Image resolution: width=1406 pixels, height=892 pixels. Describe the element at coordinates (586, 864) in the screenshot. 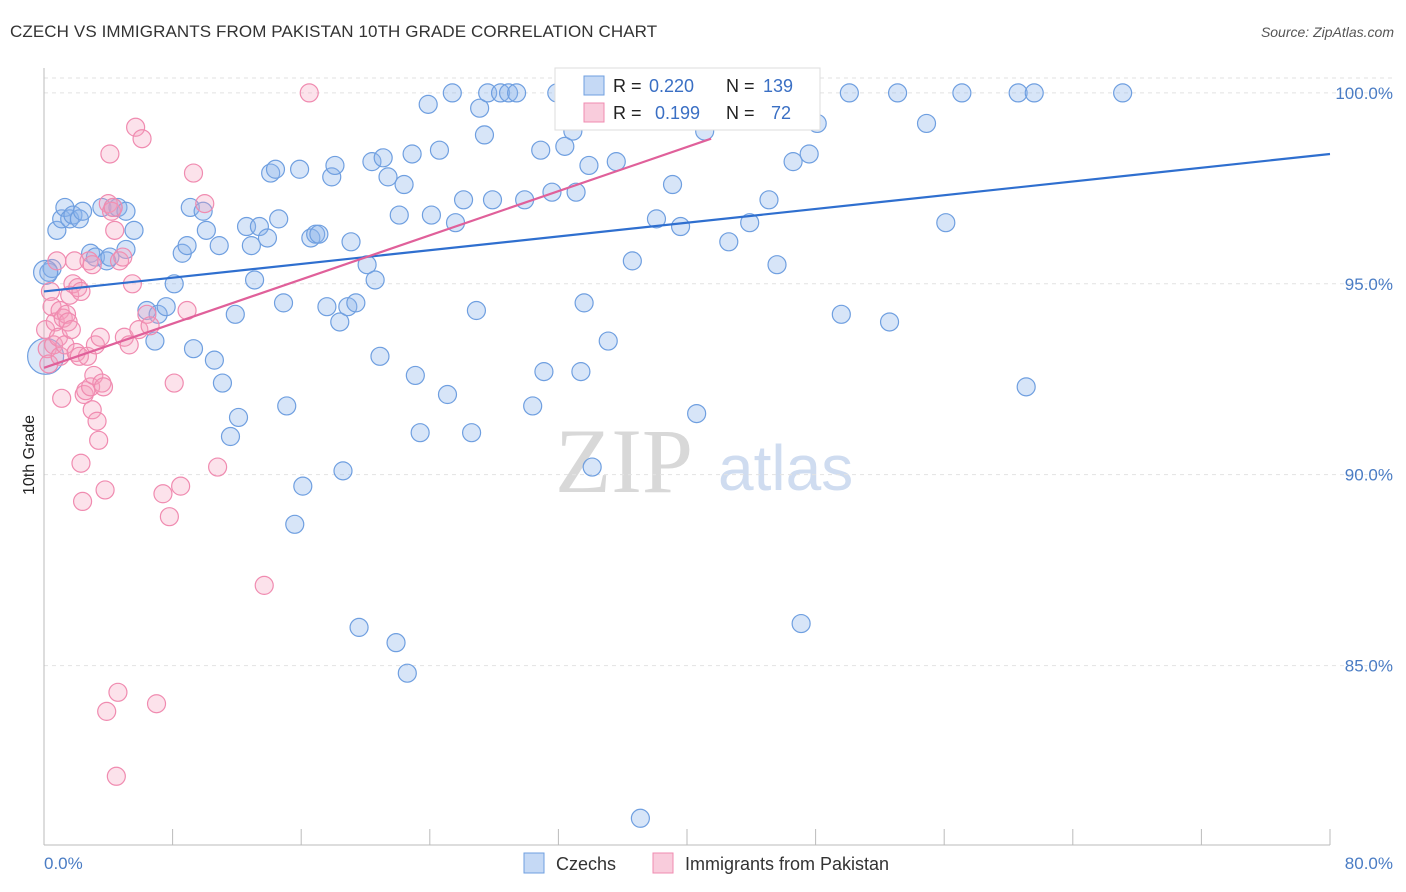

I see `legend-label-czechs: Czechs` at that location.